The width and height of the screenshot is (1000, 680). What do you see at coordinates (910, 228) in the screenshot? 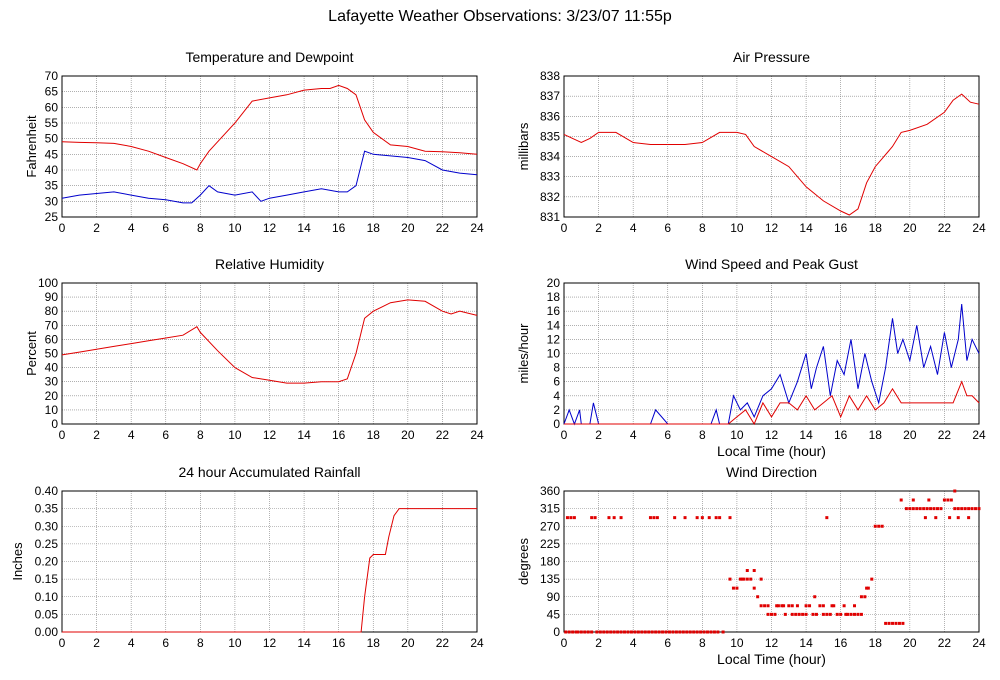
I see `x-tick-label: 20` at bounding box center [910, 228].